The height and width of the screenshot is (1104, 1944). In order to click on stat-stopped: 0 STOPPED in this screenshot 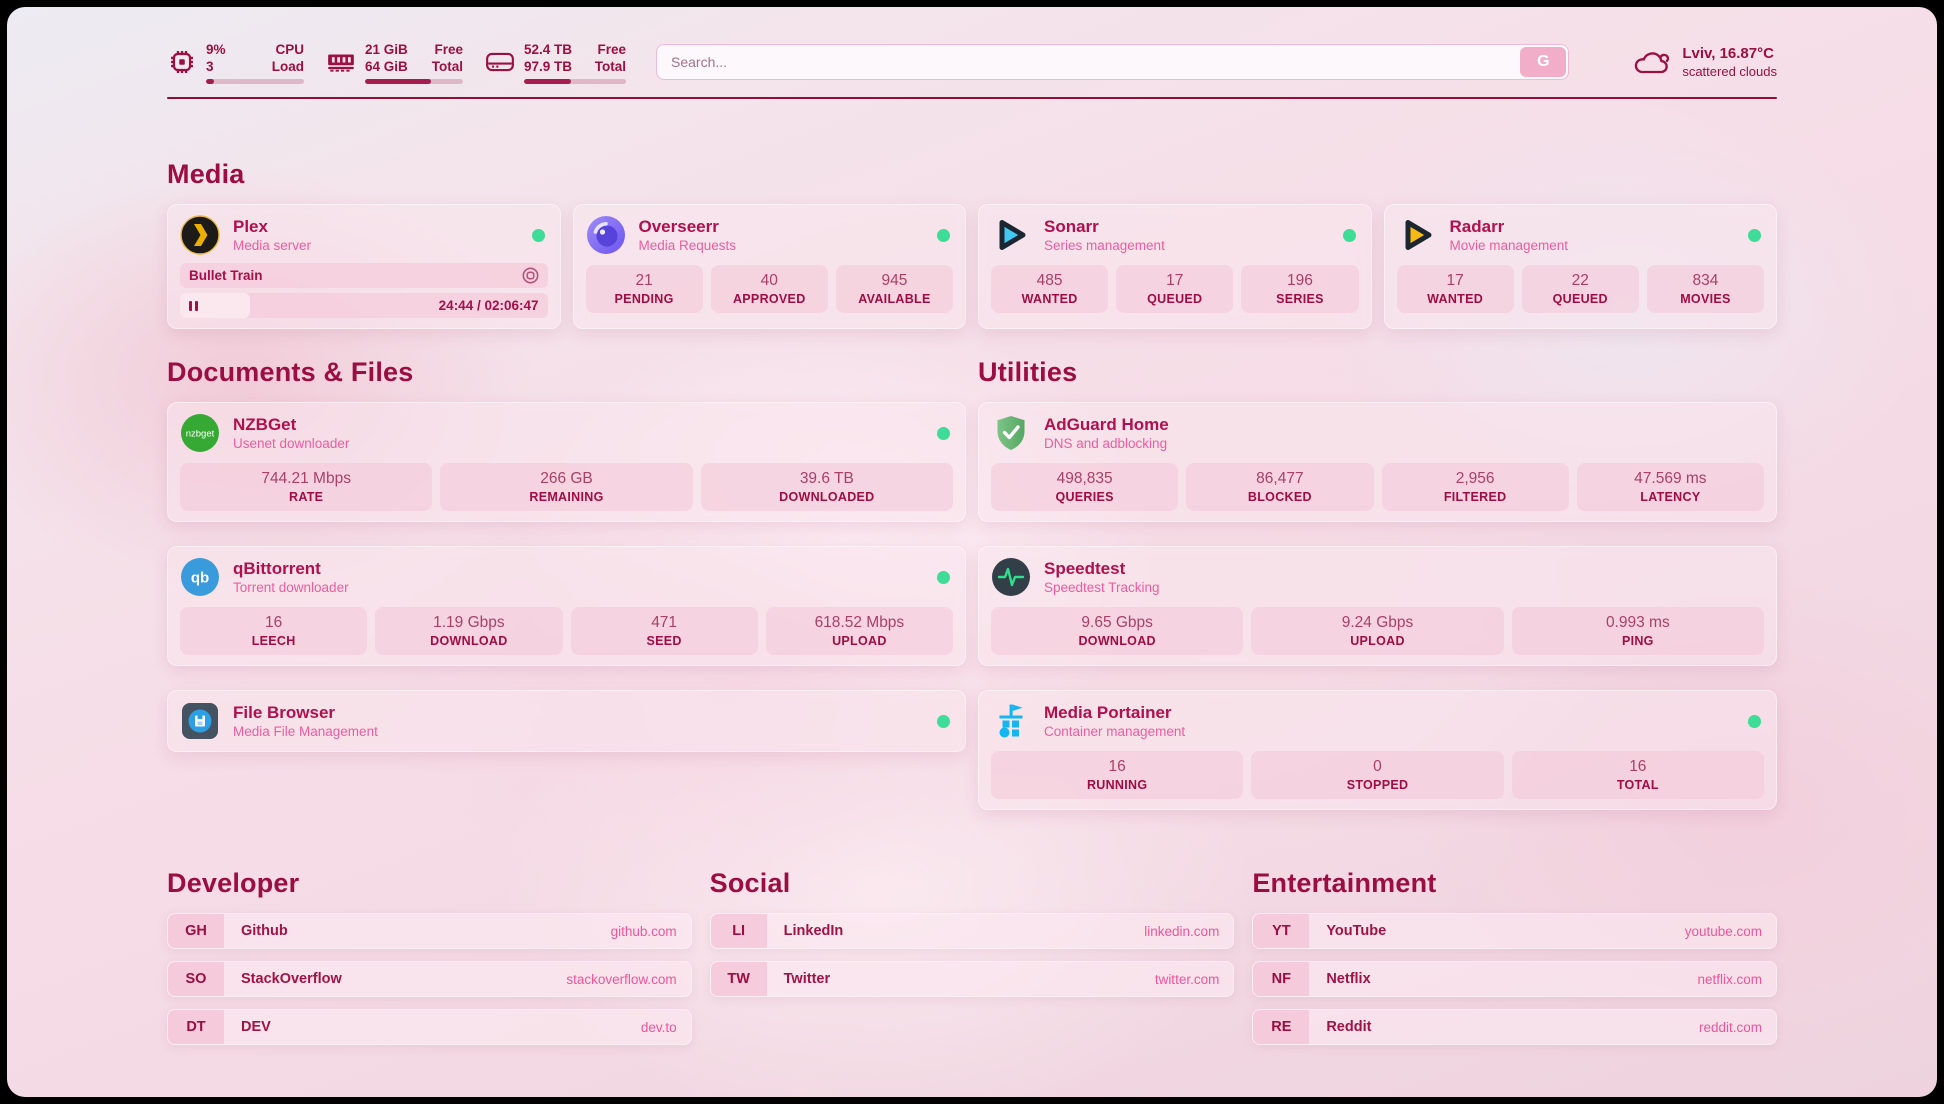, I will do `click(1377, 775)`.